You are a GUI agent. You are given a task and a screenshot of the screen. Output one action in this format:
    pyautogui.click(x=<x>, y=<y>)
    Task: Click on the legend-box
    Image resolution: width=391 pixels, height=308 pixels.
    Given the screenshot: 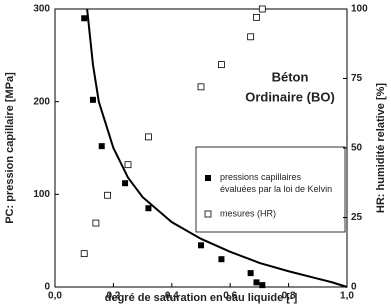 What is the action you would take?
    pyautogui.click(x=270, y=189)
    